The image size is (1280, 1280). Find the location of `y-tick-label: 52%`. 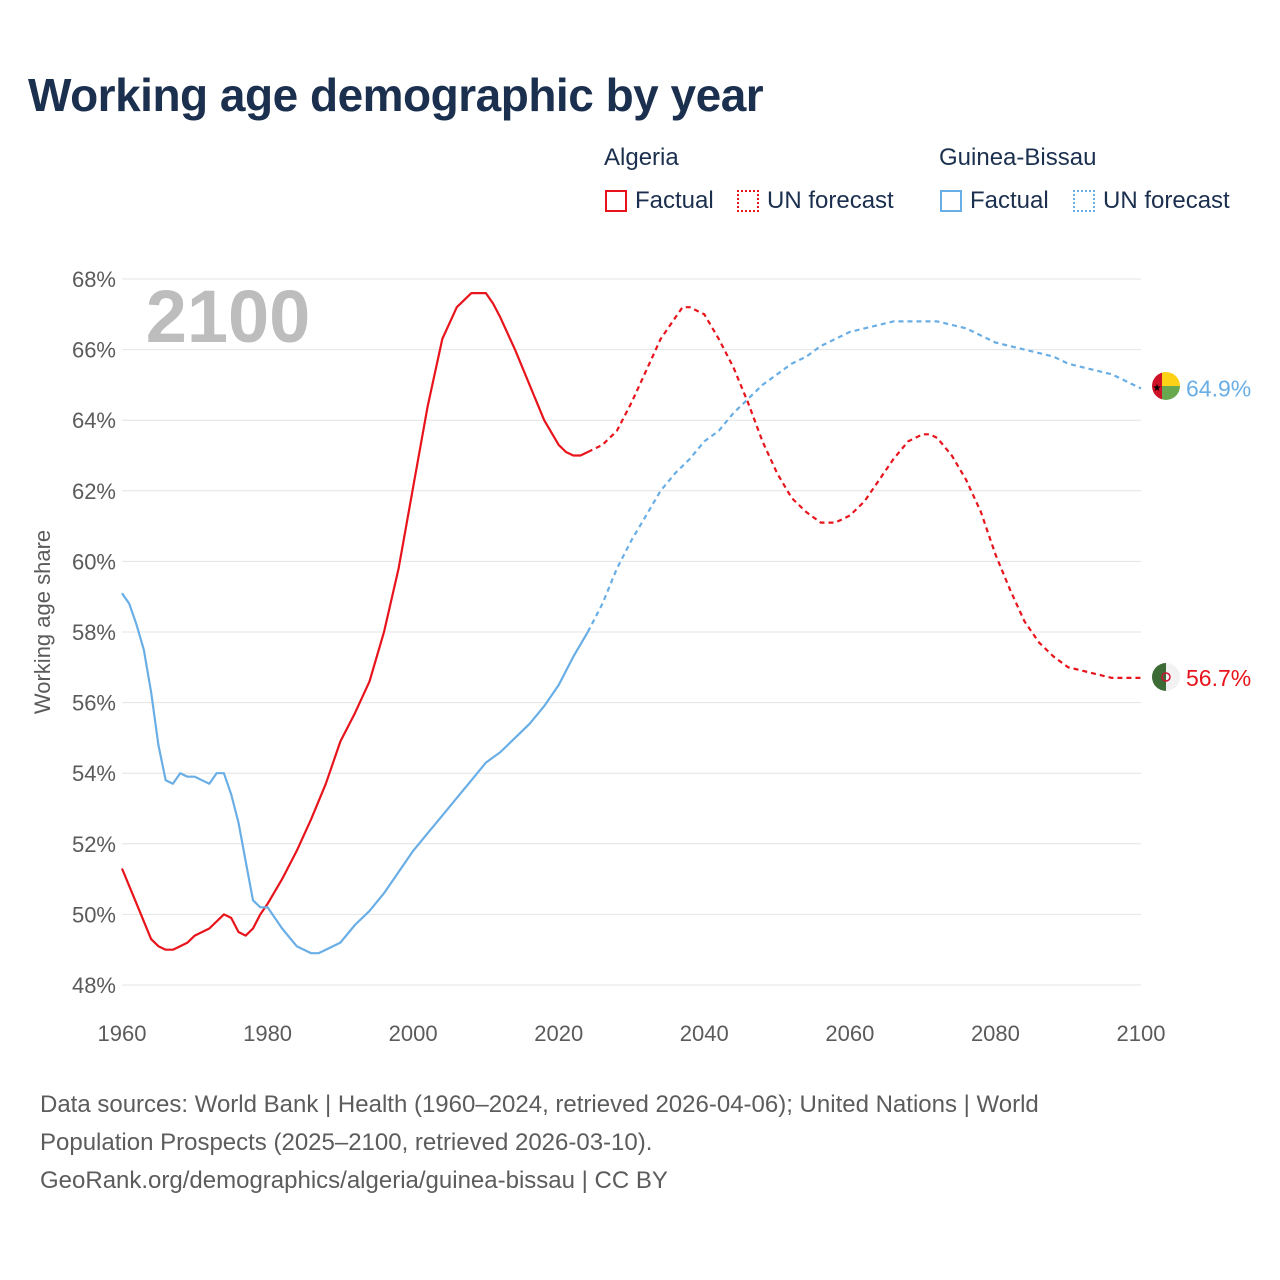

y-tick-label: 52% is located at coordinates (94, 844).